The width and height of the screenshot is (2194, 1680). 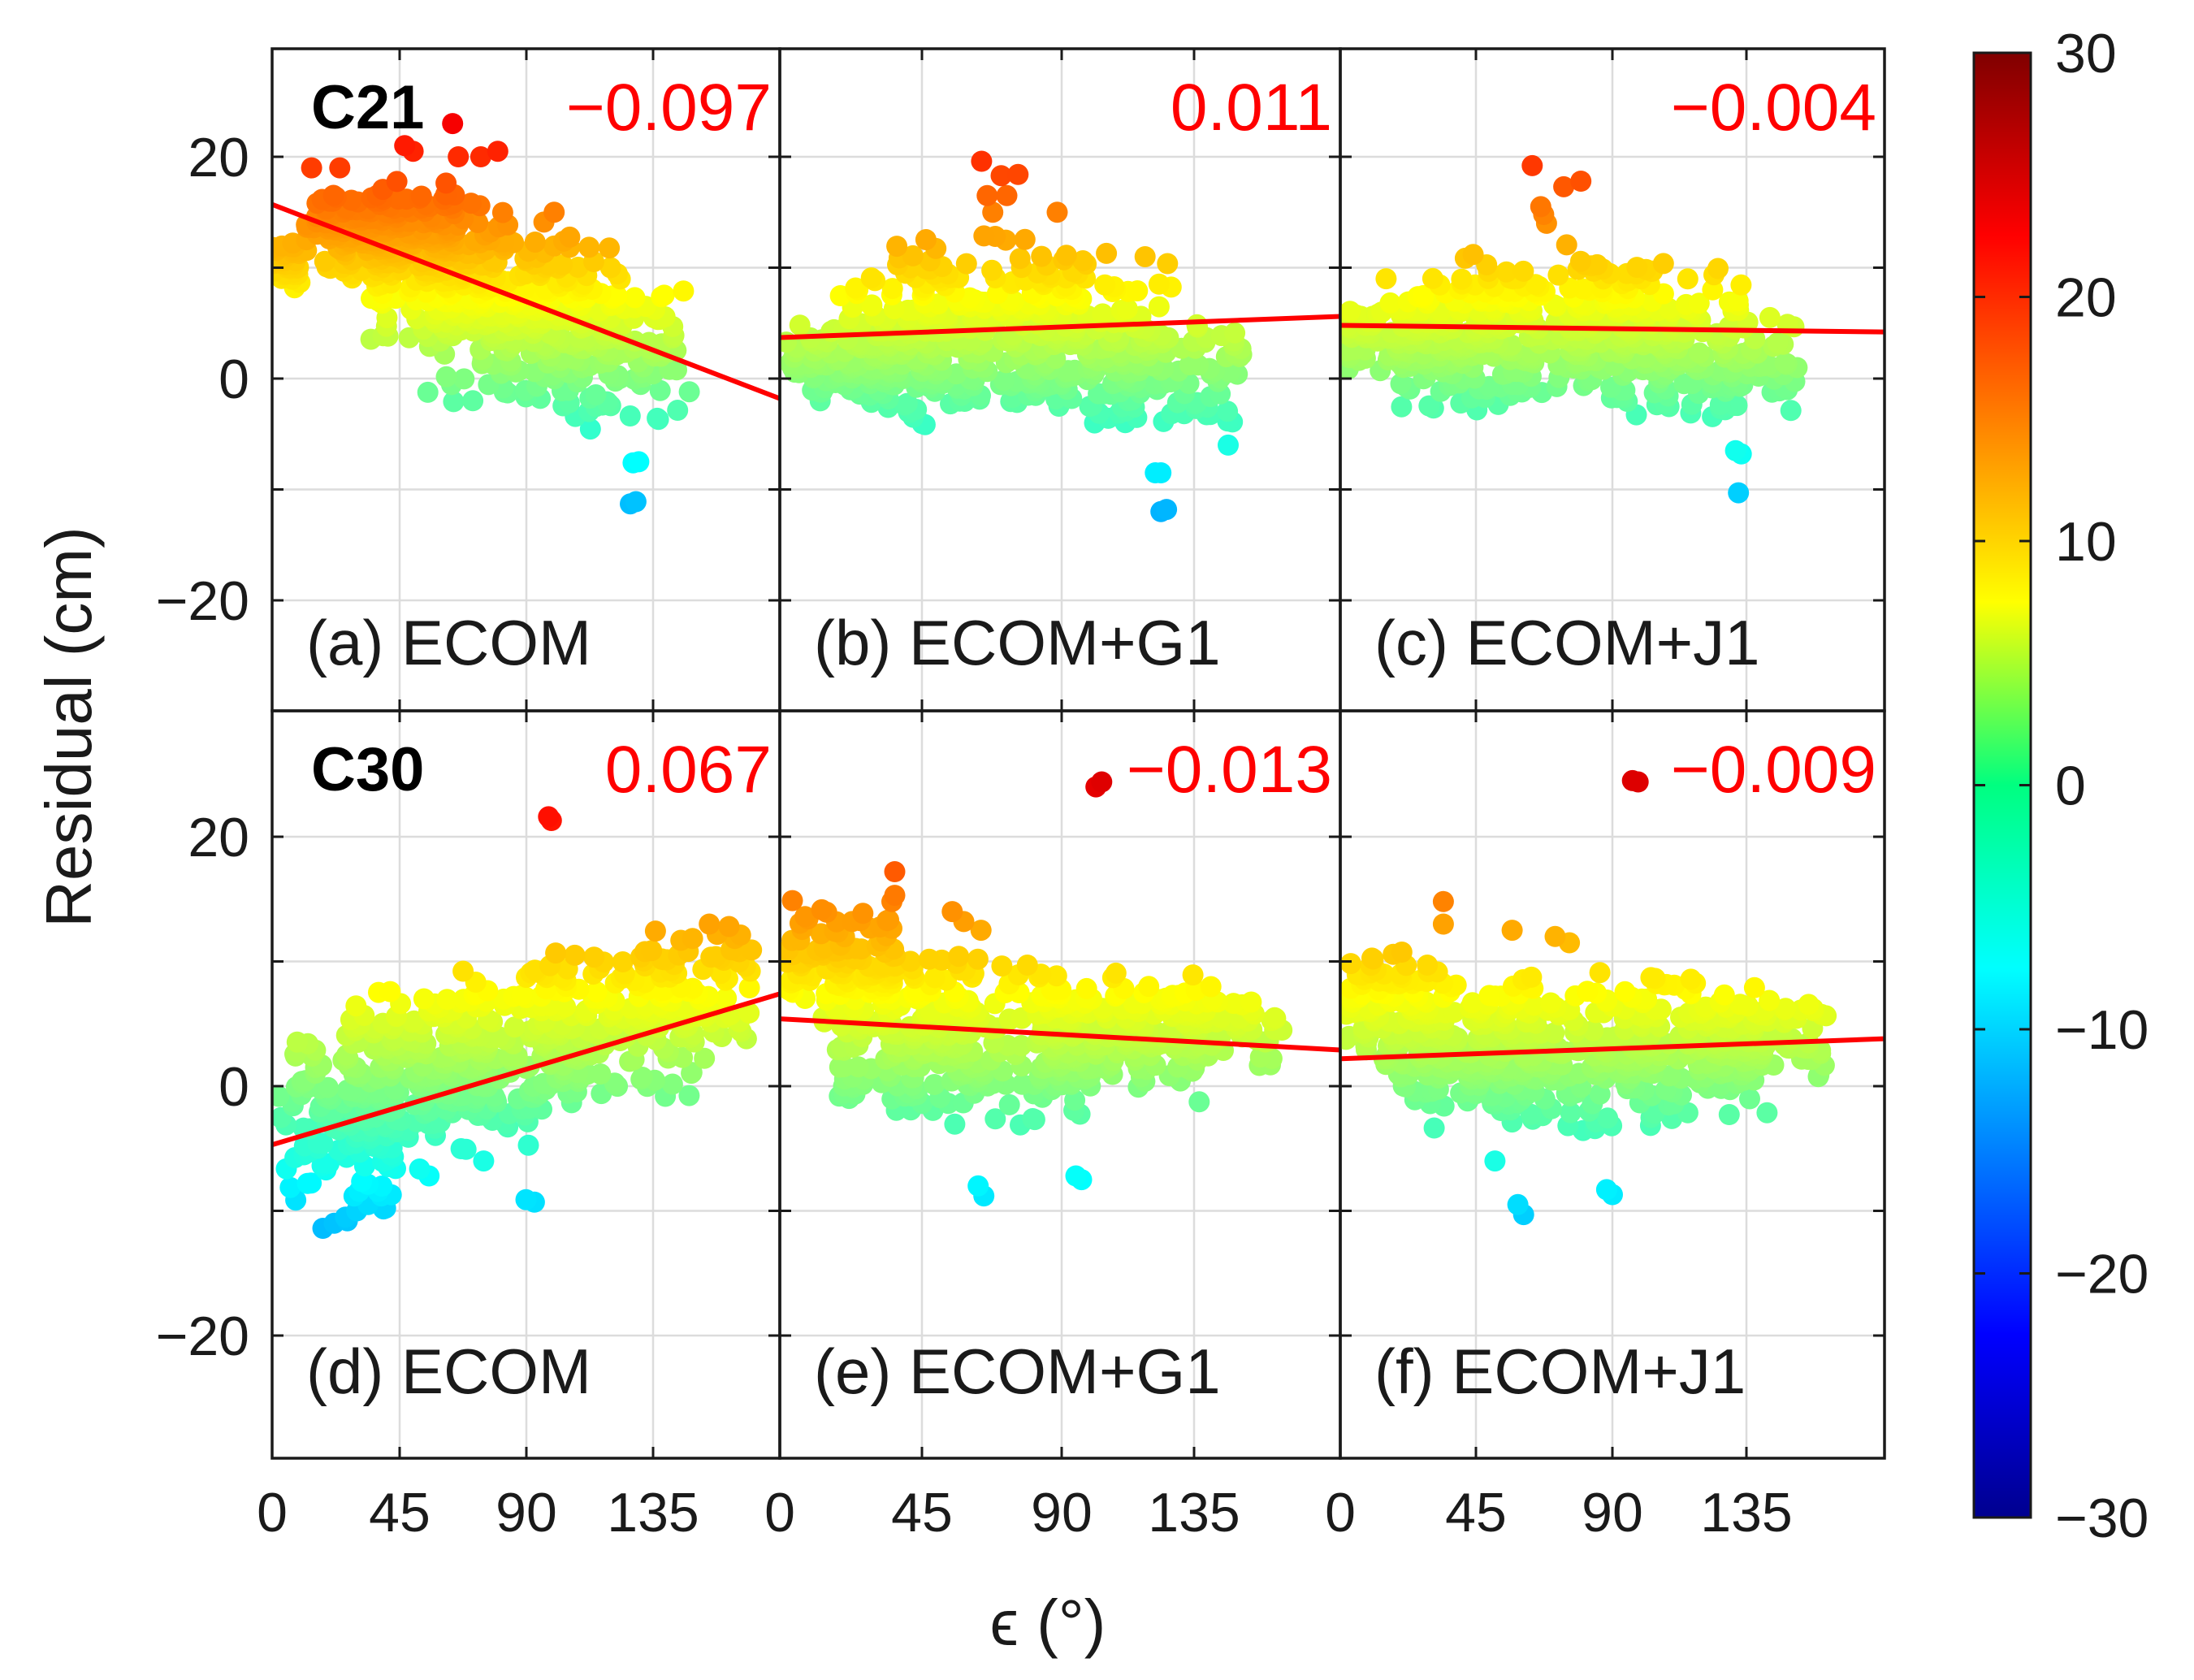 What do you see at coordinates (2086, 54) in the screenshot?
I see `colorbar-tick-label: 30` at bounding box center [2086, 54].